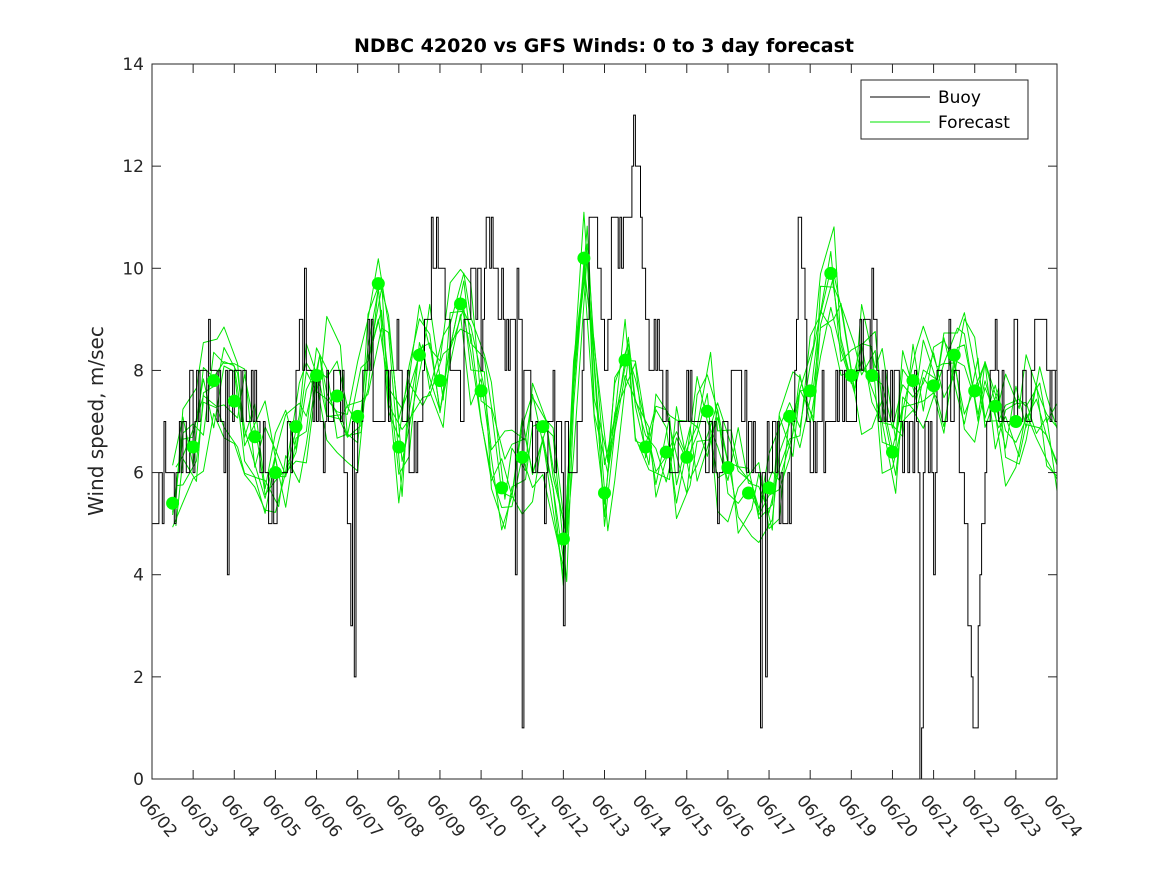 Image resolution: width=1167 pixels, height=875 pixels. What do you see at coordinates (486, 816) in the screenshot?
I see `x-tick-label: 06/10` at bounding box center [486, 816].